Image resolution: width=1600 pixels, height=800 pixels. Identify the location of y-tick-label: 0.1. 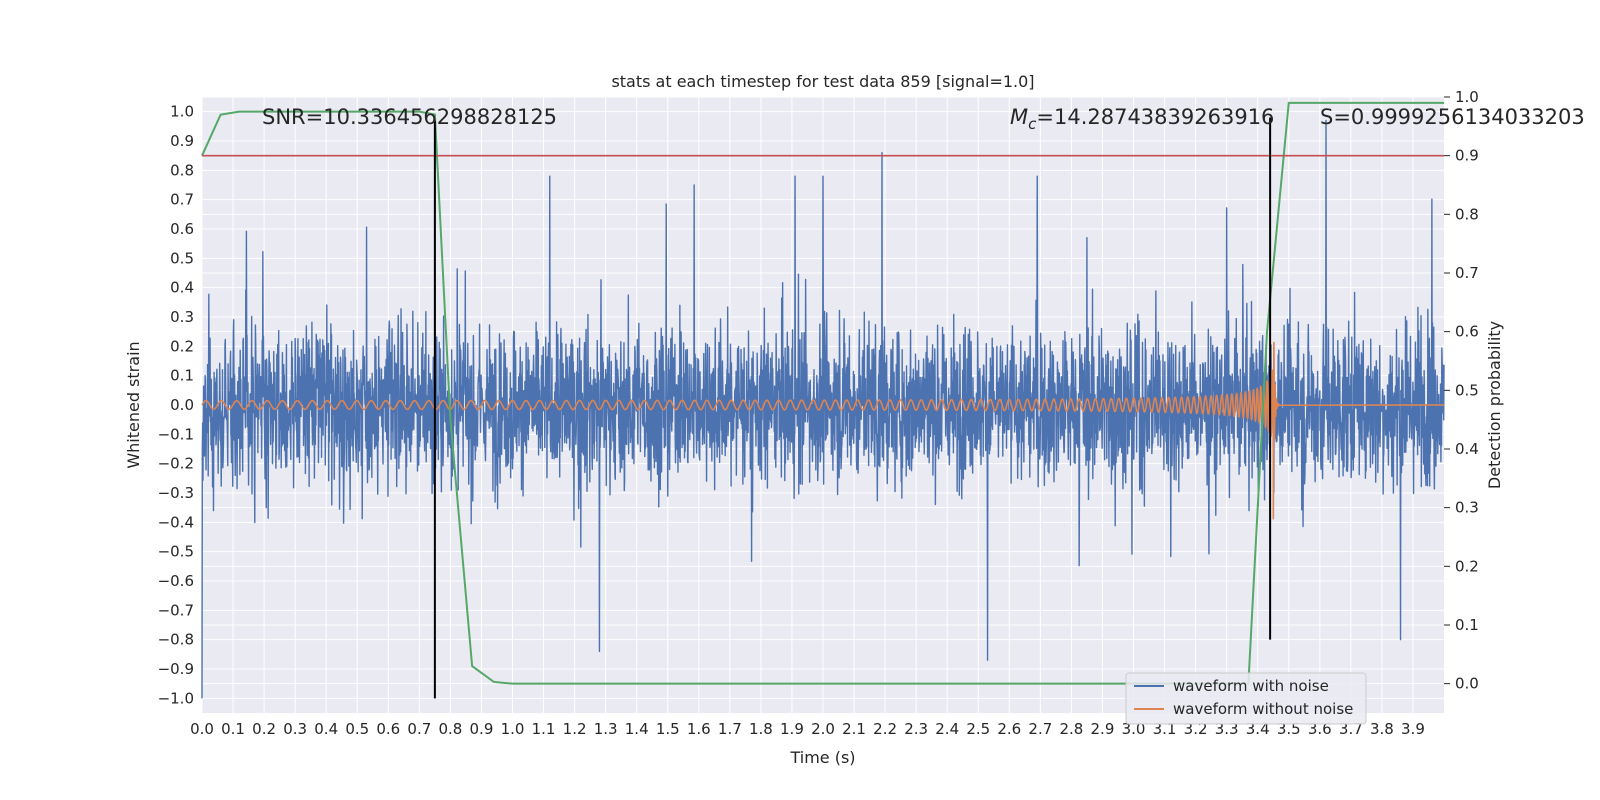
(182, 376).